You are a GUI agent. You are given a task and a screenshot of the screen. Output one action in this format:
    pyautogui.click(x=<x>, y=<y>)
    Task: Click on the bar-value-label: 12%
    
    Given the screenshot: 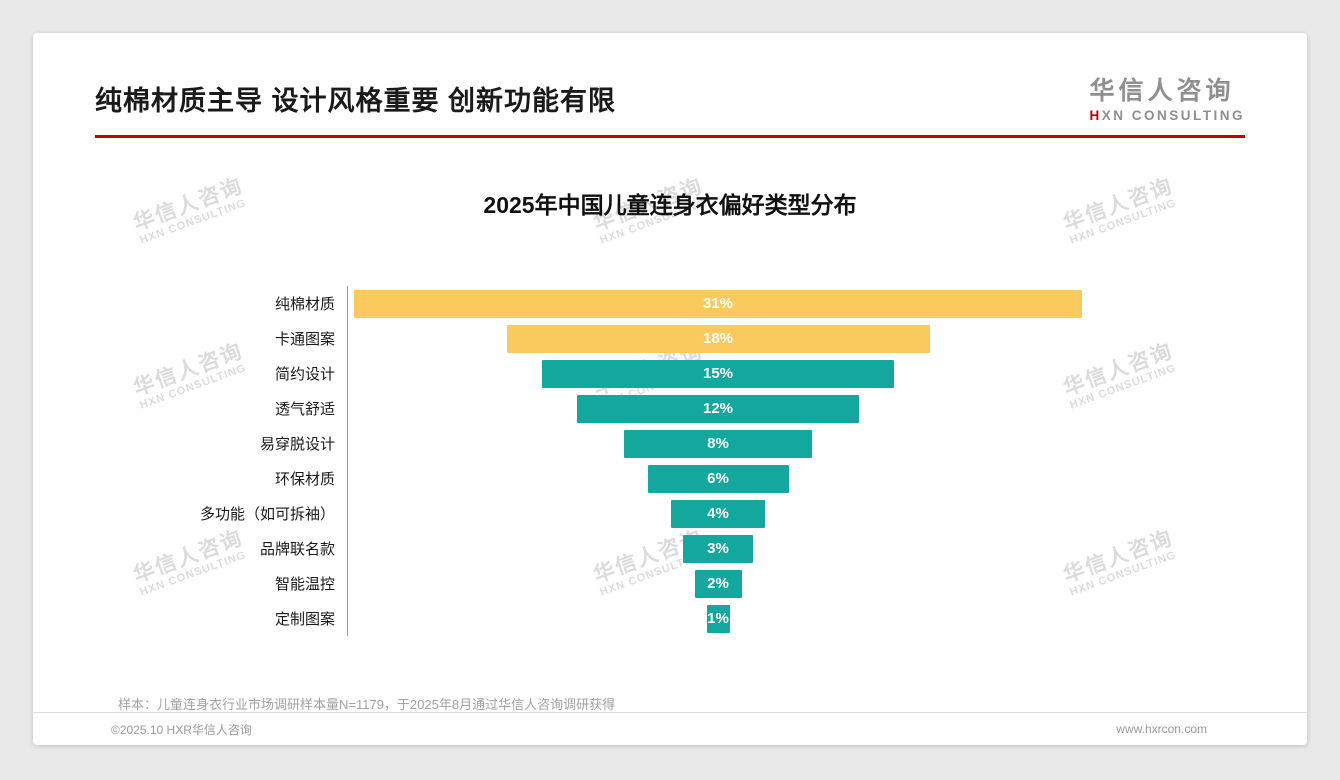 What is the action you would take?
    pyautogui.click(x=718, y=408)
    